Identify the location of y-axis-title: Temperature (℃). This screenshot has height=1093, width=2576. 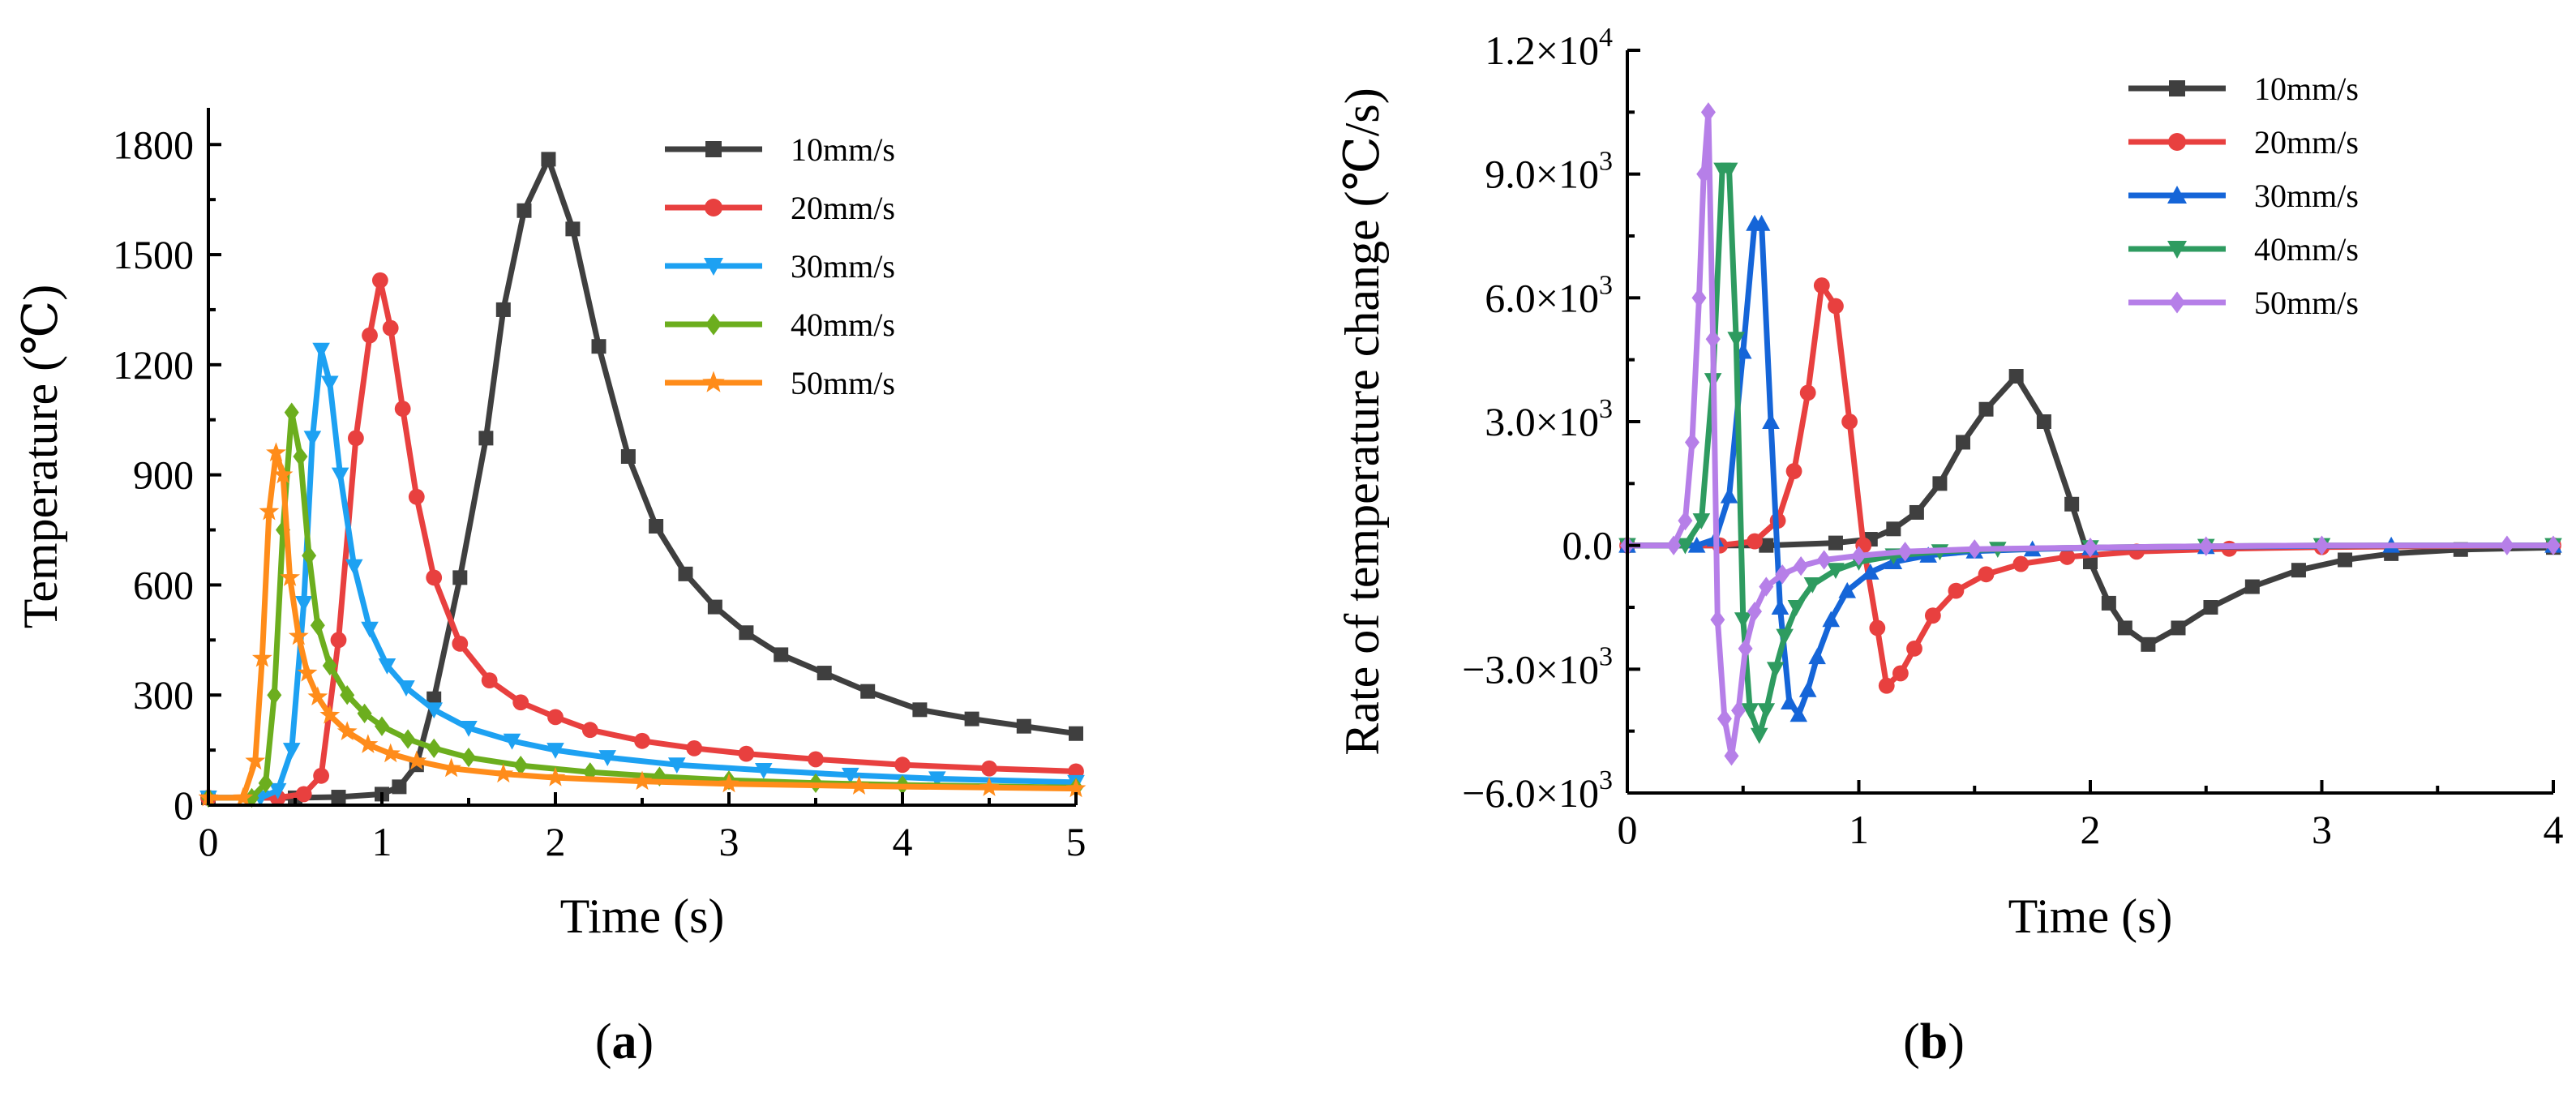
(40, 456).